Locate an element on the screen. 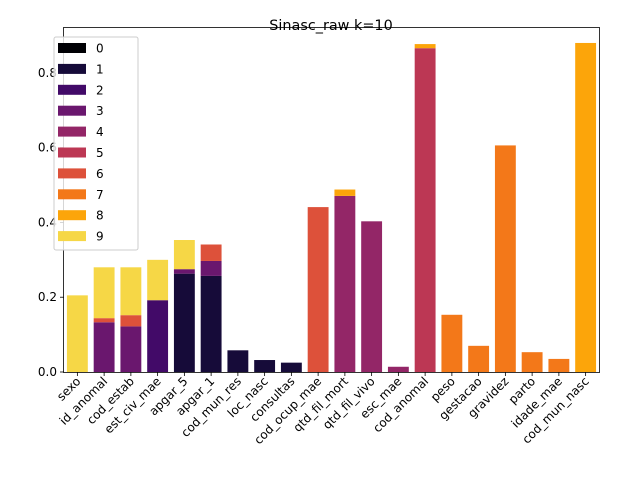 This screenshot has height=480, width=640. legend-label-5: 5 is located at coordinates (100, 153).